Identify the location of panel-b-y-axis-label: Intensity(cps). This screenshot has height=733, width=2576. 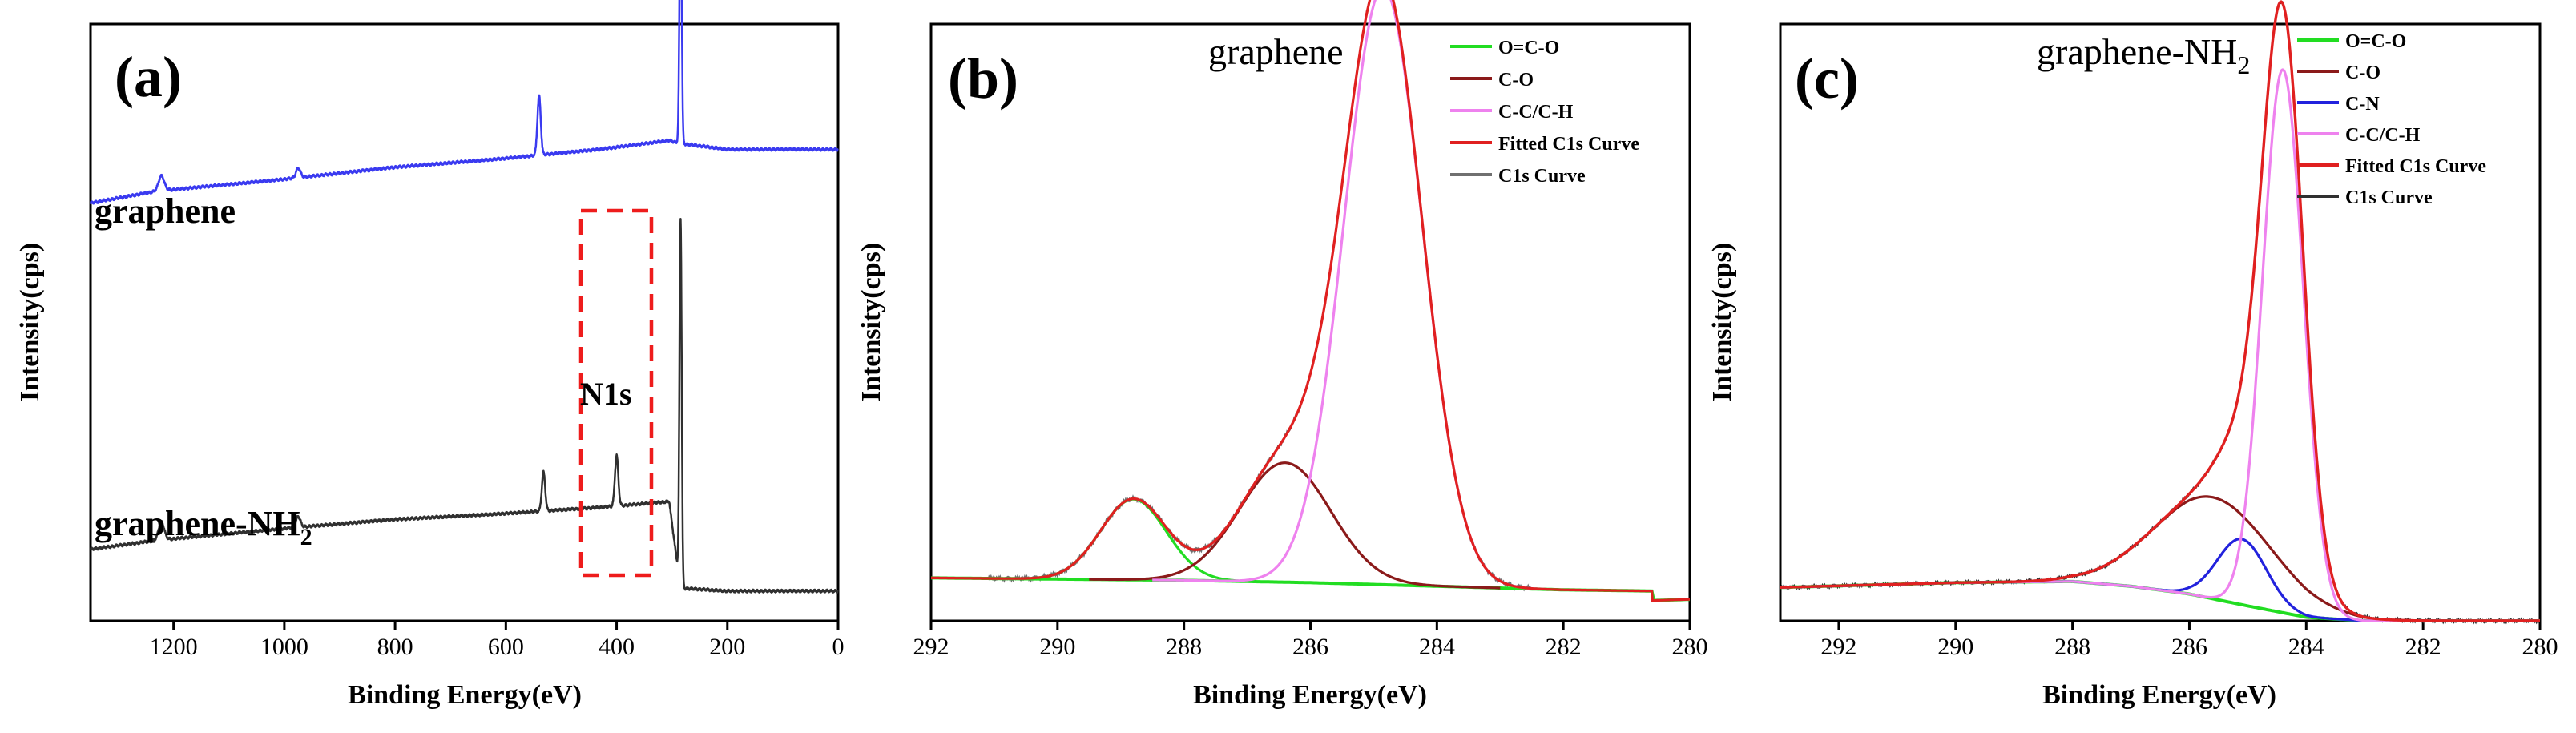
(871, 322).